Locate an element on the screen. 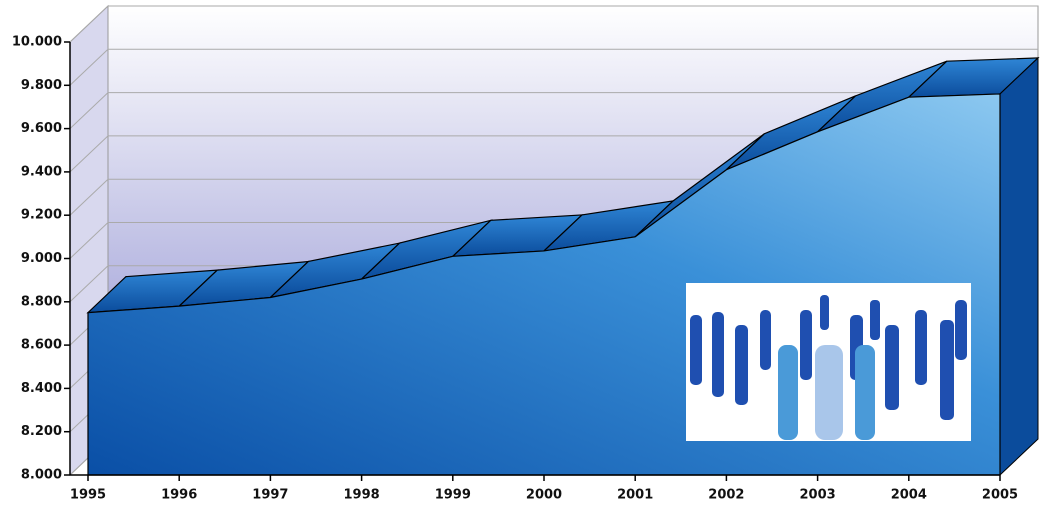 The width and height of the screenshot is (1049, 508). x-tick-label: 2002 is located at coordinates (726, 495).